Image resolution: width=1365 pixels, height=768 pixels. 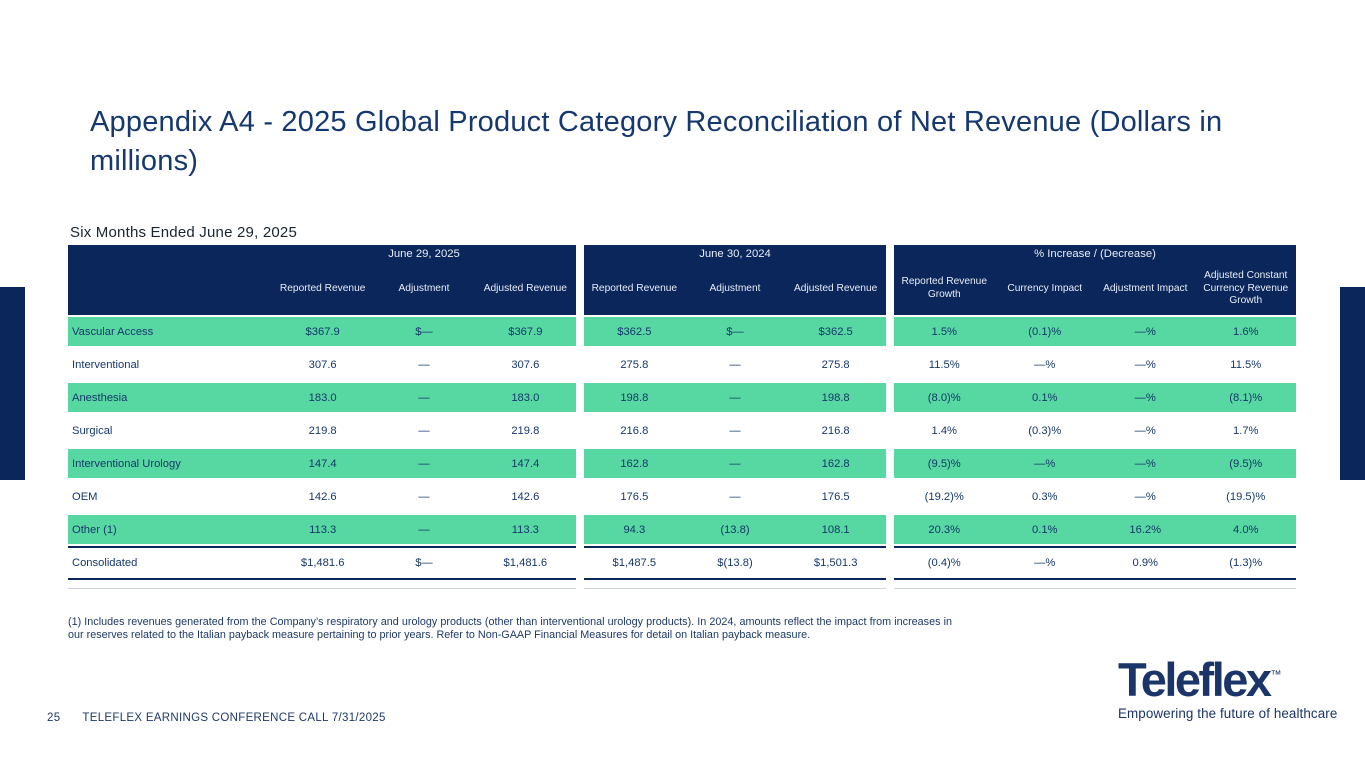 What do you see at coordinates (1145, 529) in the screenshot?
I see `cell-value: 16.2%` at bounding box center [1145, 529].